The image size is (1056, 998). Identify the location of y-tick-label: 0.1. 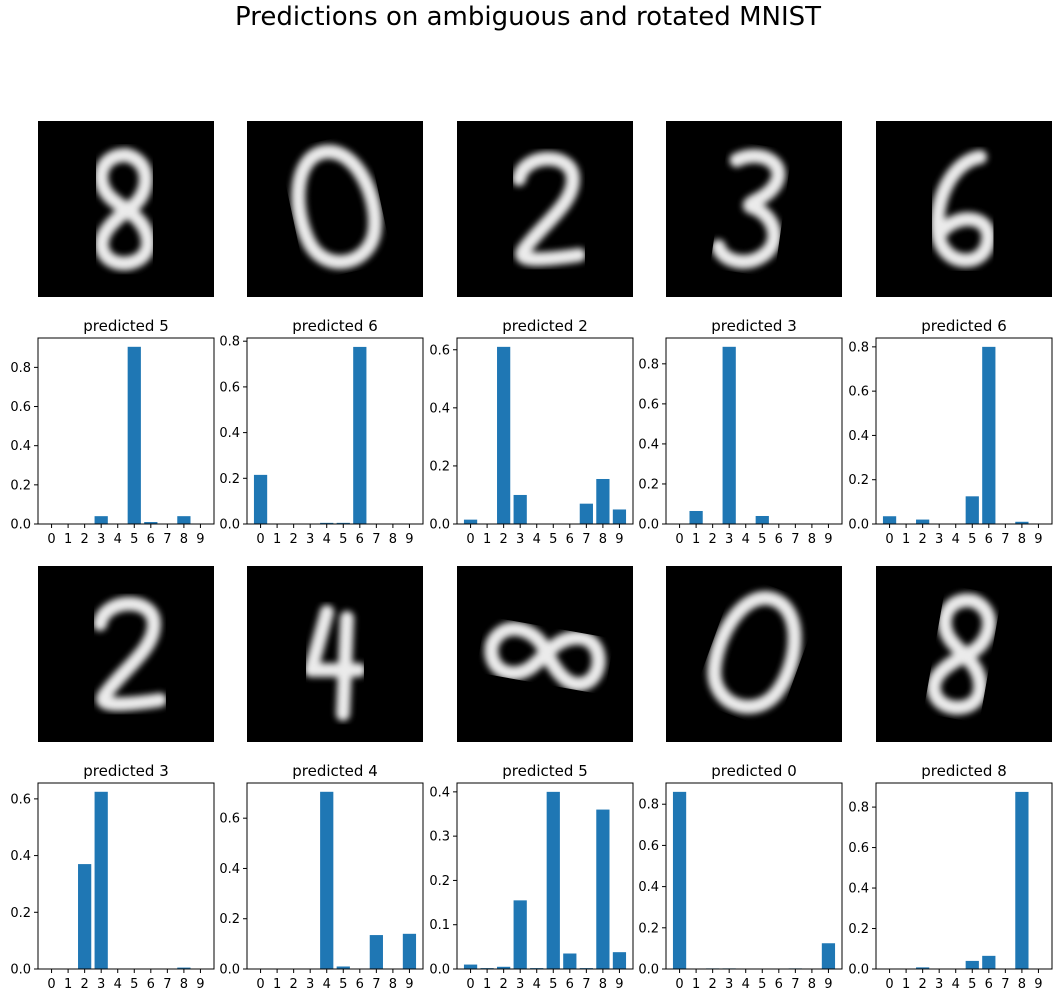
(439, 925).